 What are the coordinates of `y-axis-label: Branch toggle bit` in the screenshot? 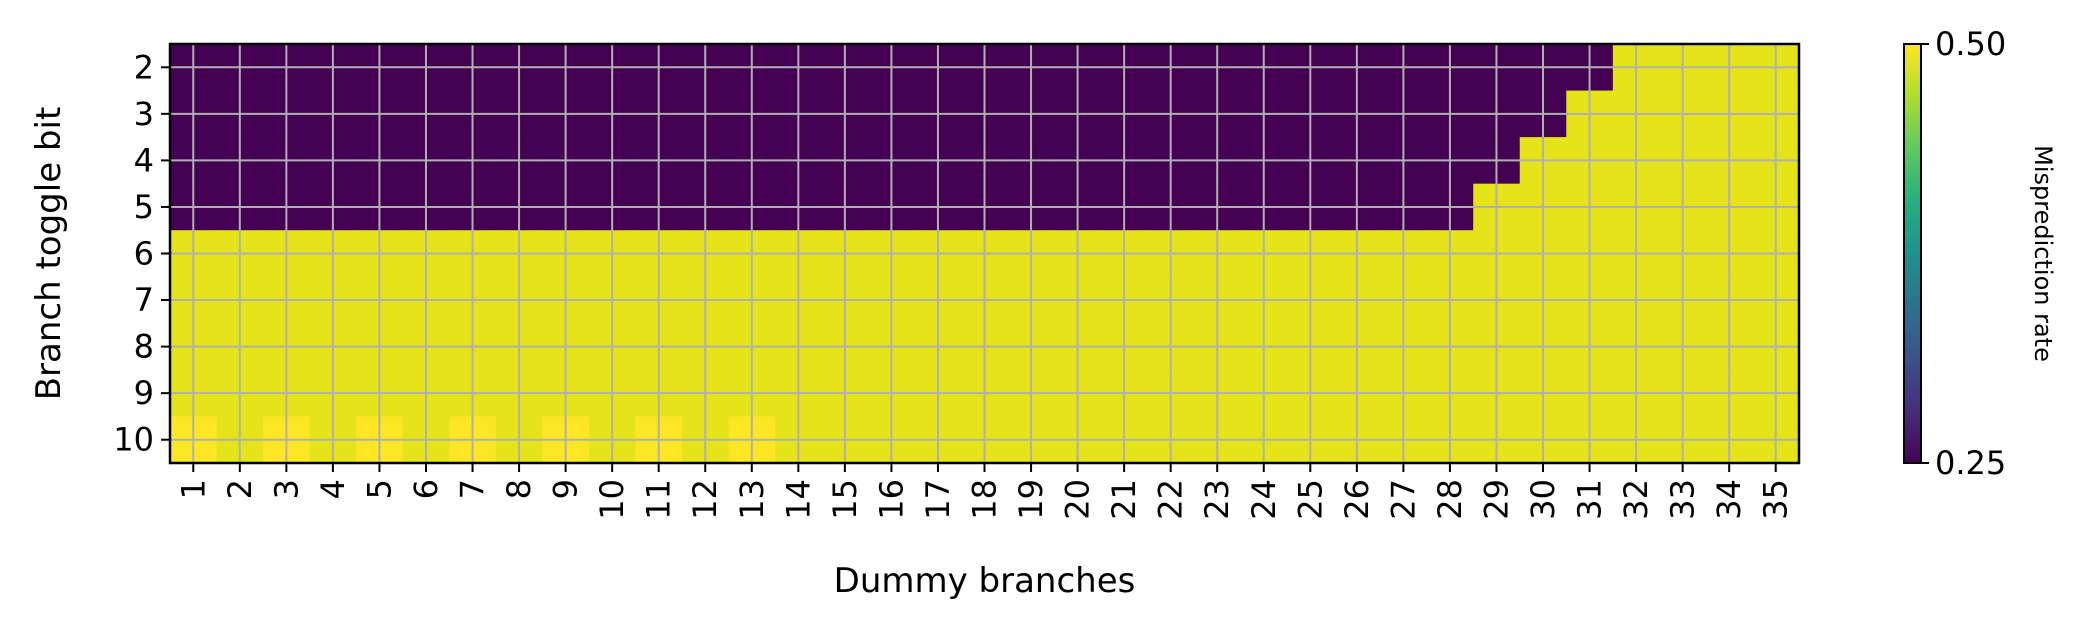 It's located at (49, 254).